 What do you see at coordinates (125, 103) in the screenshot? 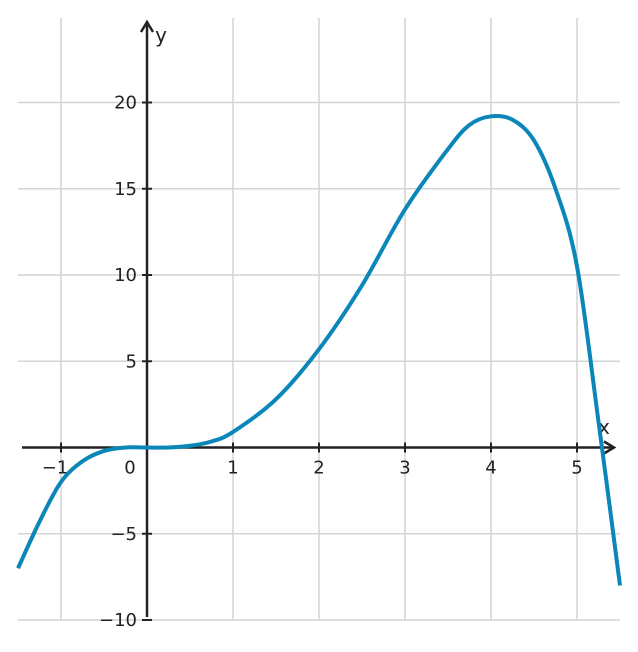
I see `y-tick-label: 20` at bounding box center [125, 103].